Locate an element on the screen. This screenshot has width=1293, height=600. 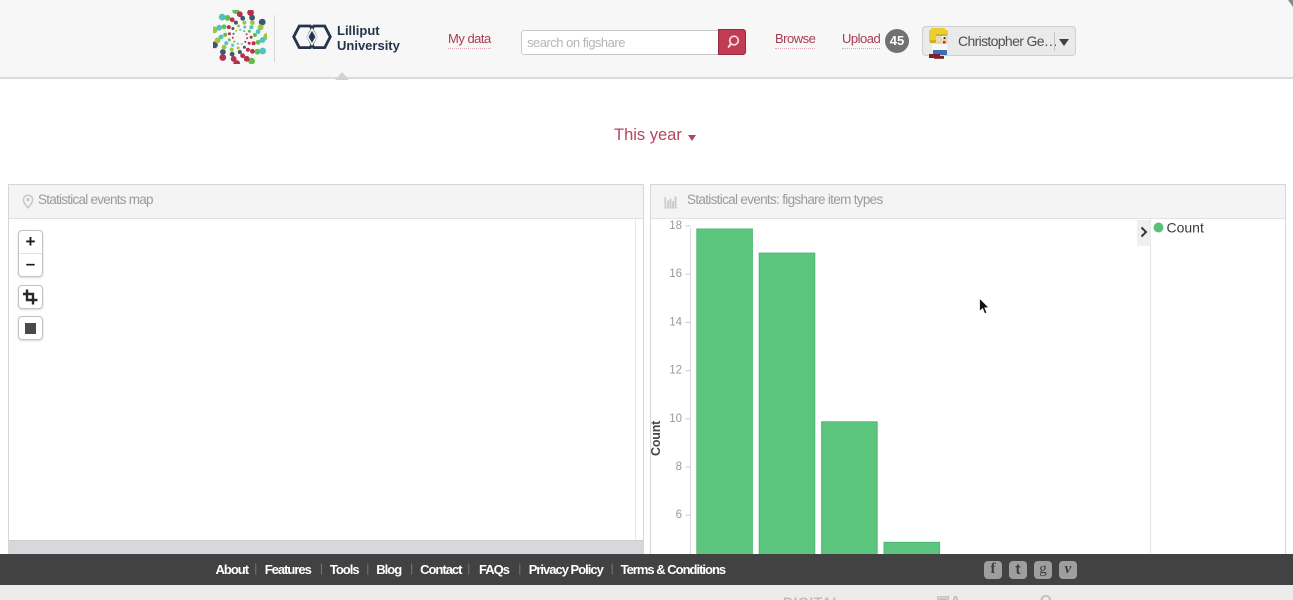
svg-text: 18 is located at coordinates (675, 226).